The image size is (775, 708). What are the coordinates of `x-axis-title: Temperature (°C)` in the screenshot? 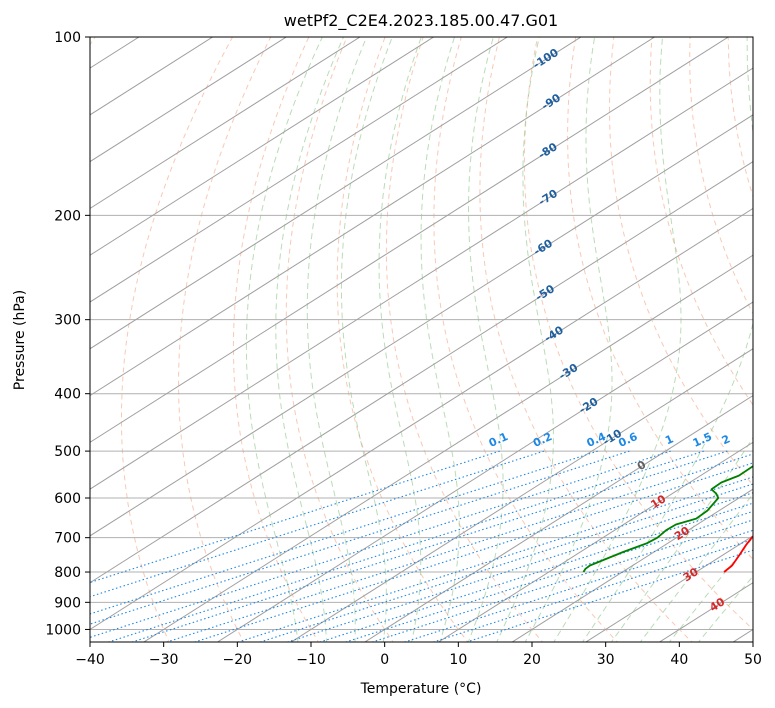 It's located at (421, 689).